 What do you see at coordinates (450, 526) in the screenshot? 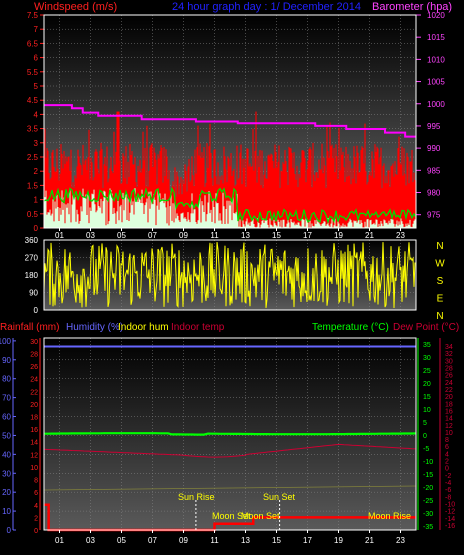
I see `dew-tick-label: -16` at bounding box center [450, 526].